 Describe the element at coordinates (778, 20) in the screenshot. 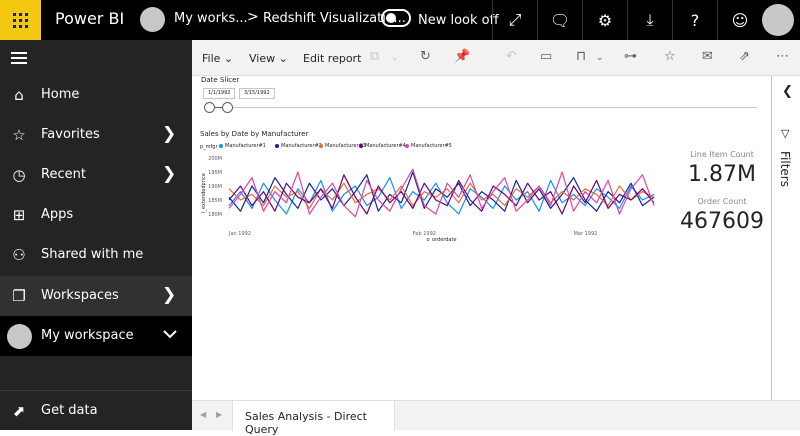

I see `user-avatar` at that location.